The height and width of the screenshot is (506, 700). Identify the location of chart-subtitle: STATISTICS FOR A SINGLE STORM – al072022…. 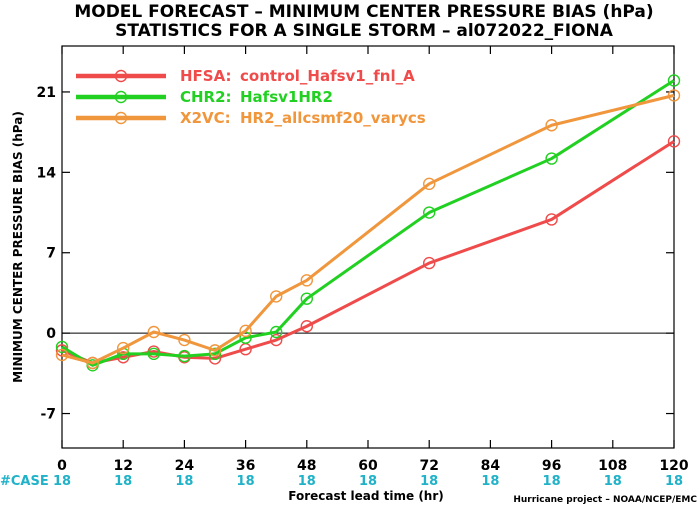
(364, 31).